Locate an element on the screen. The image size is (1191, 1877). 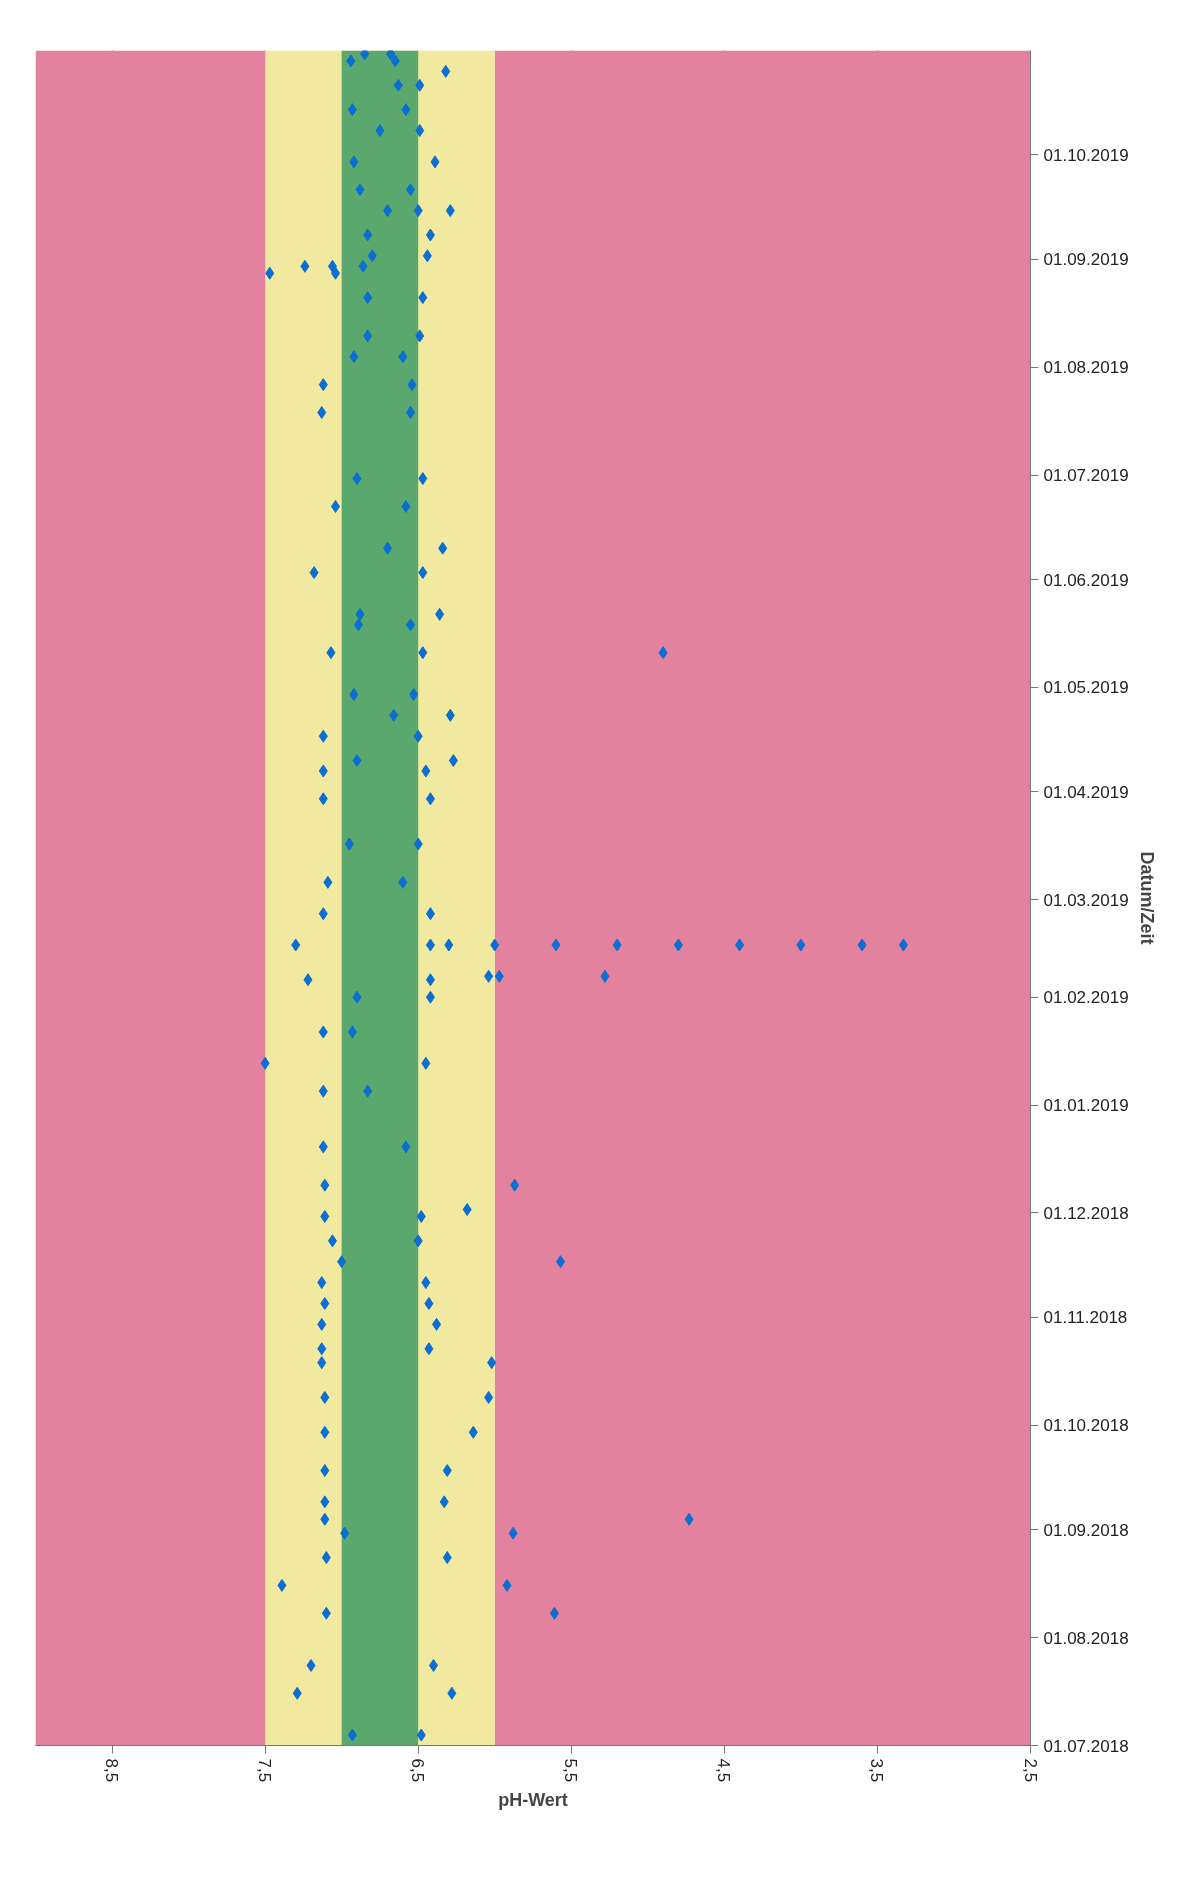
y-tick-label: 01.09.2018 is located at coordinates (1086, 1530).